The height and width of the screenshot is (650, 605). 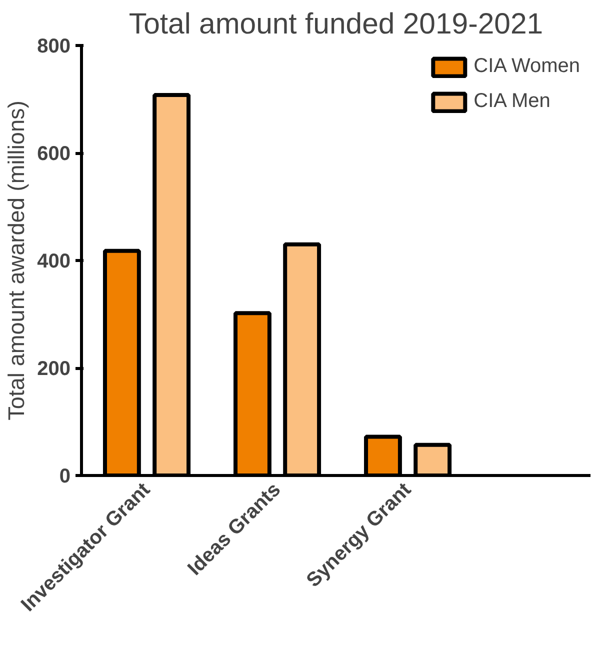 I want to click on y-tick-label: 400, so click(x=54, y=261).